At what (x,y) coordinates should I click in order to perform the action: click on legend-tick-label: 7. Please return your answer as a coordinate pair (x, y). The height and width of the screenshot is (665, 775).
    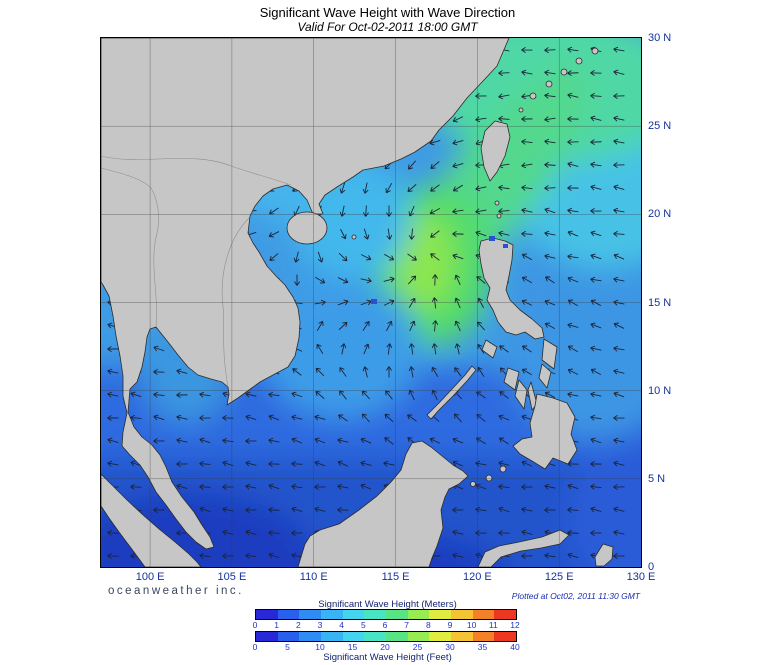
    Looking at the image, I should click on (407, 625).